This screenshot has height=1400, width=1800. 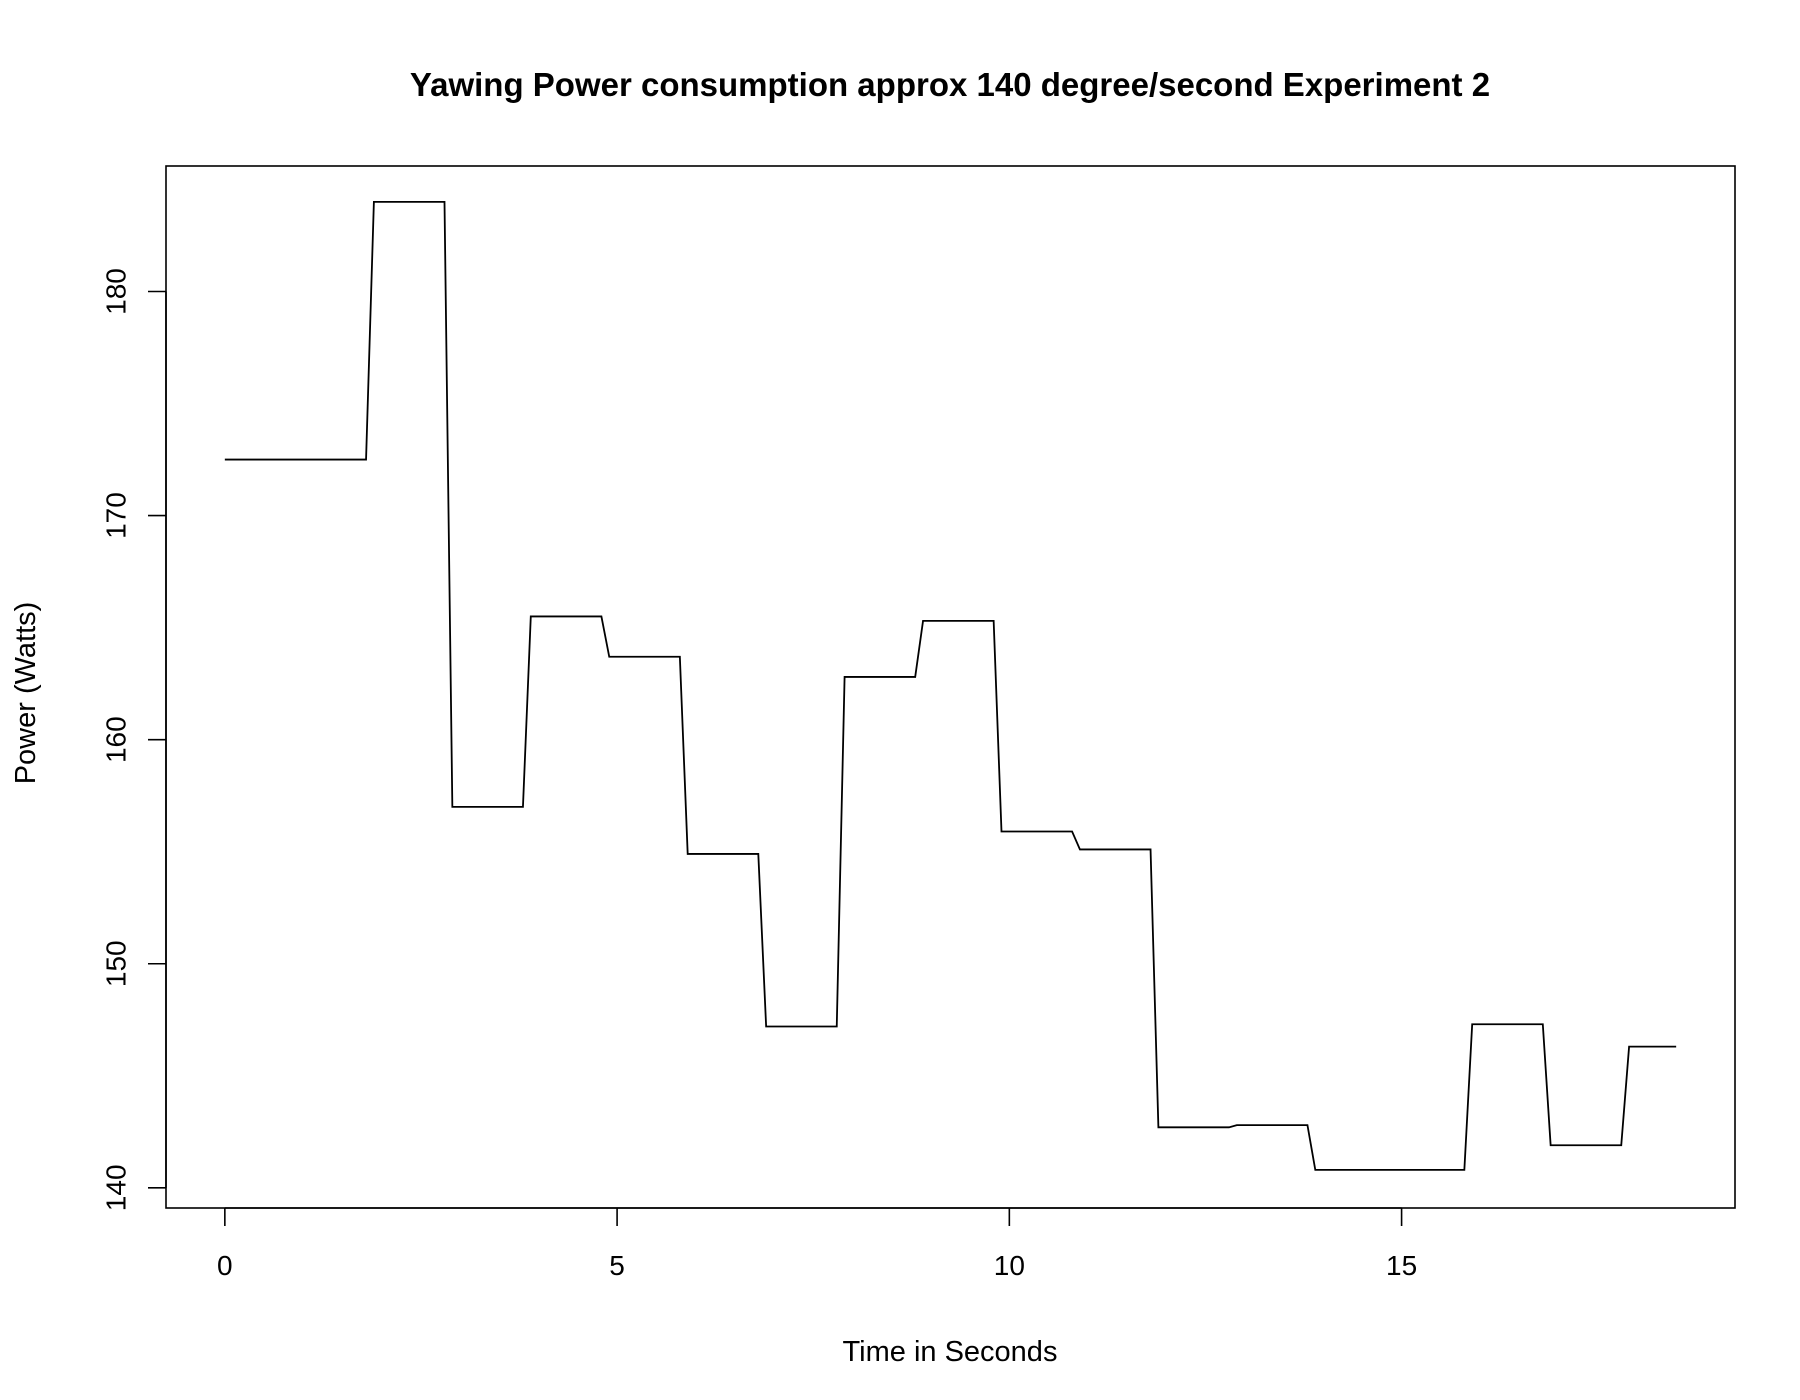 What do you see at coordinates (617, 1265) in the screenshot?
I see `x-tick-label: 5` at bounding box center [617, 1265].